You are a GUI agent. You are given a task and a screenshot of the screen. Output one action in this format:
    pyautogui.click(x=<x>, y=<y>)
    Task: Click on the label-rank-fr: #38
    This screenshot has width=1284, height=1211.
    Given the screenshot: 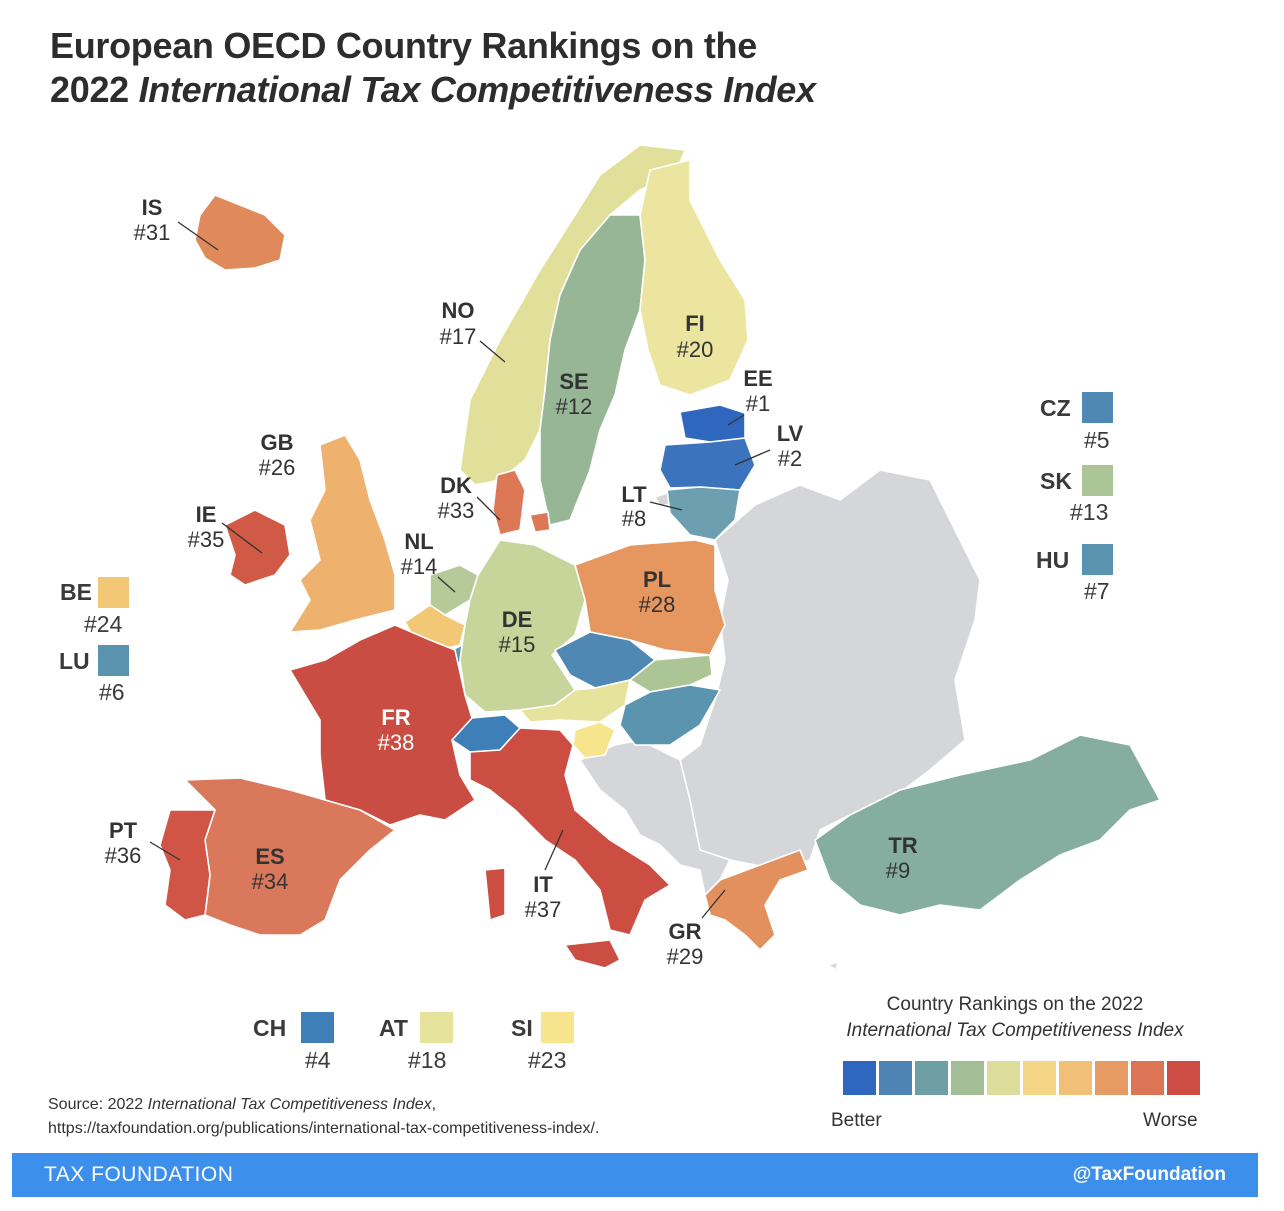 What is the action you would take?
    pyautogui.click(x=396, y=742)
    